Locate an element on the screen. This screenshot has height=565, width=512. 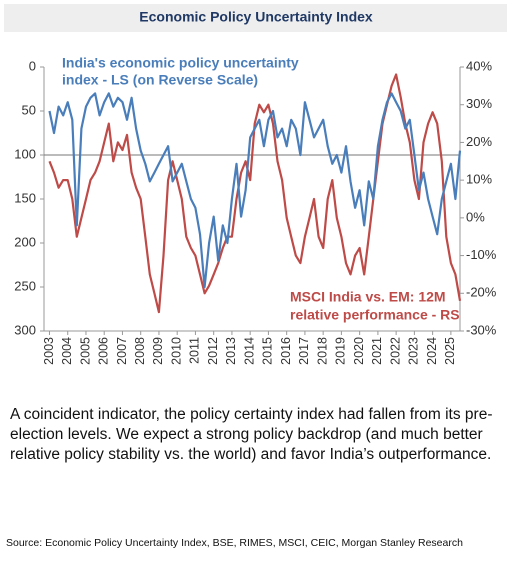
x-tick-label: 2011 is located at coordinates (195, 350).